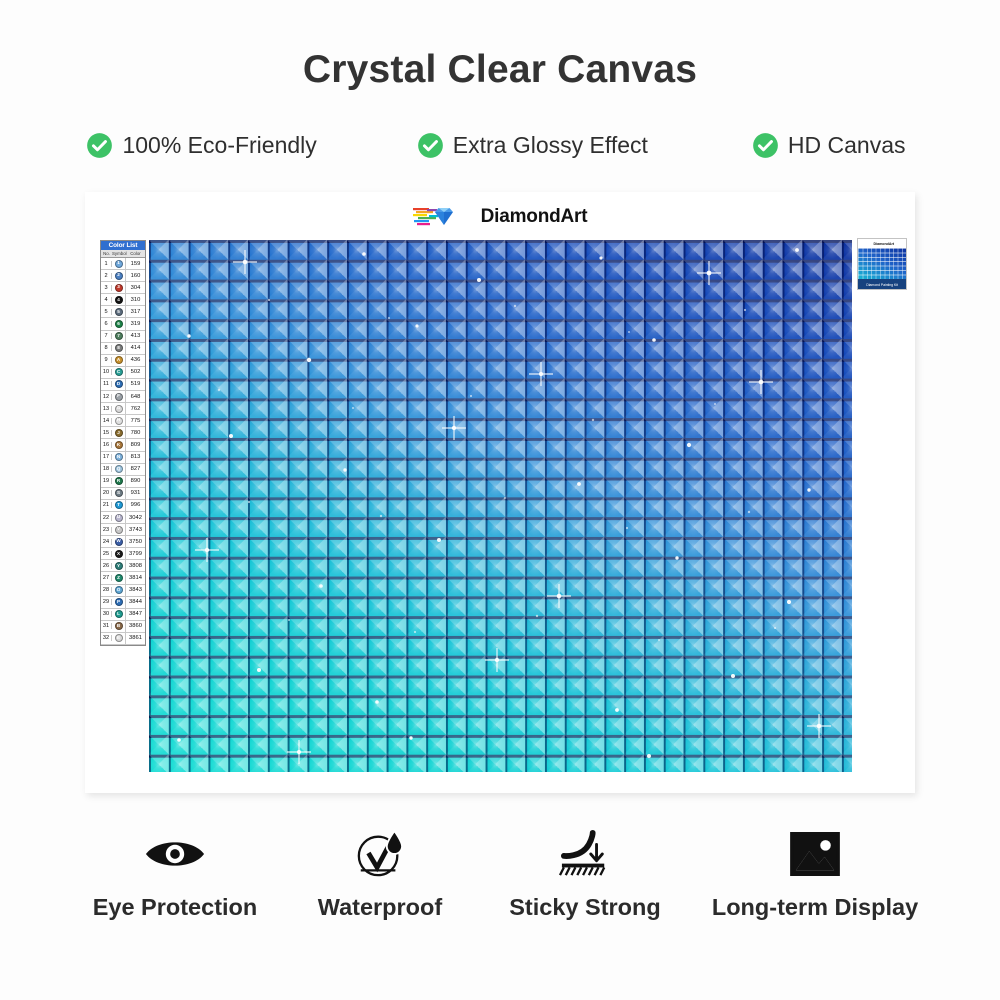 The height and width of the screenshot is (1000, 1000). I want to click on color-row-code: 3808, so click(135, 565).